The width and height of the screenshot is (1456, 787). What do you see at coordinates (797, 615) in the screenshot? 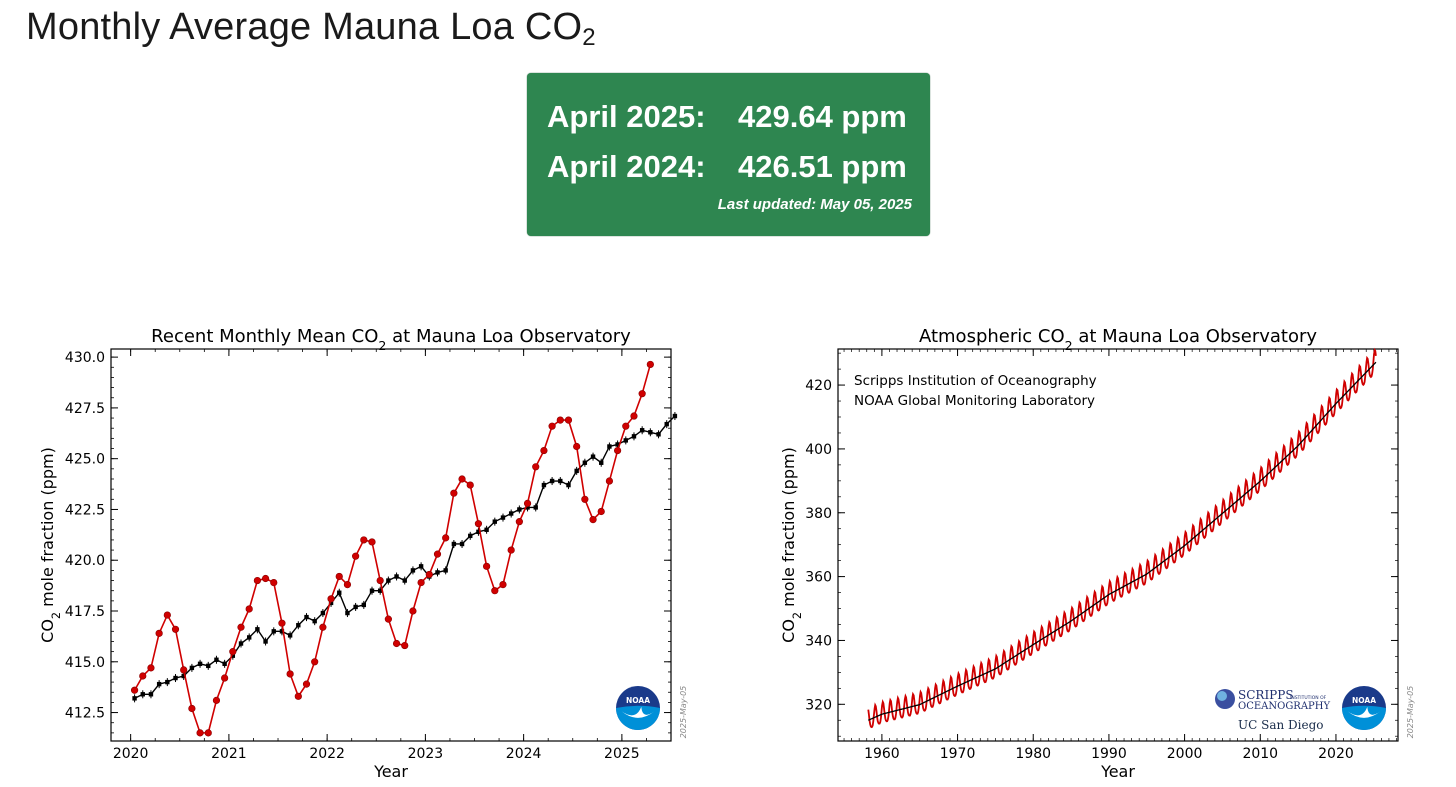
I see `chart2-y-axis-label-sub: 2` at bounding box center [797, 615].